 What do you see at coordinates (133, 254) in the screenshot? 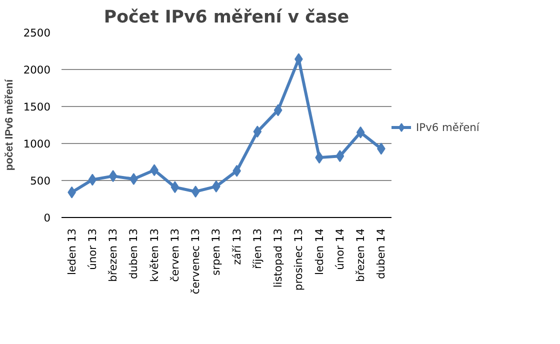
I see `x-tick-label: duben 13` at bounding box center [133, 254].